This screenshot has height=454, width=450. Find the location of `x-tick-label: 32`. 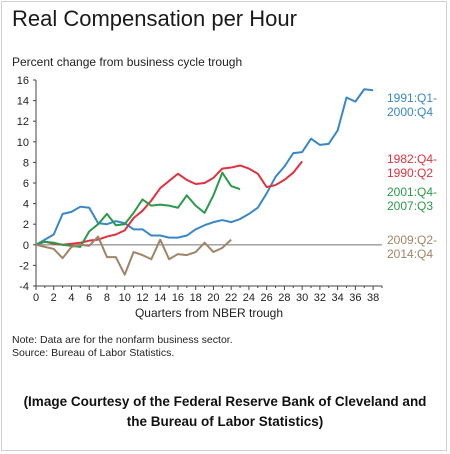

x-tick-label: 32 is located at coordinates (320, 298).